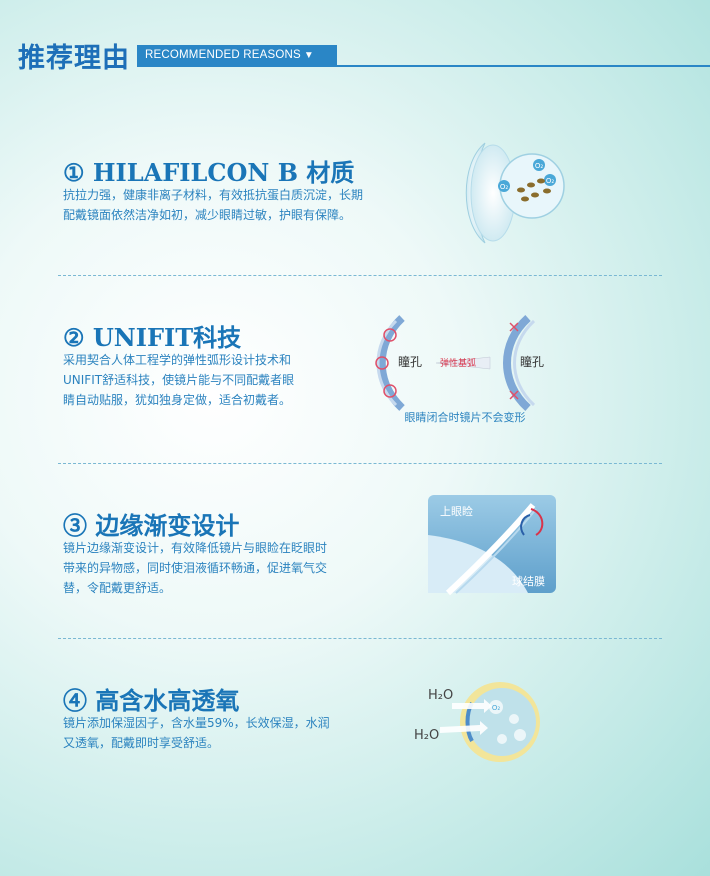  Describe the element at coordinates (207, 215) in the screenshot. I see `reason-1-desc-line: 配戴镜面依然洁净如初，减少眼睛过敏，护眼有保障。` at that location.